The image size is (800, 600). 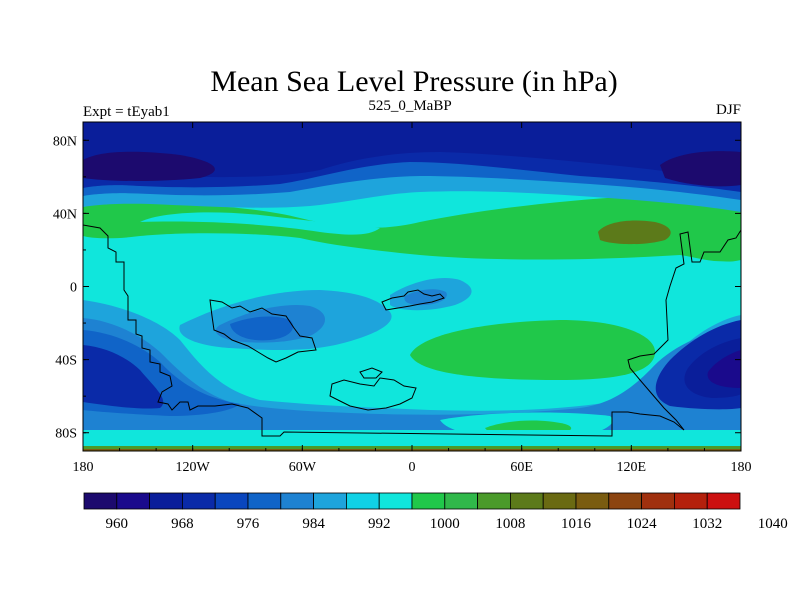 I want to click on colorbar-label: 1016, so click(x=576, y=524).